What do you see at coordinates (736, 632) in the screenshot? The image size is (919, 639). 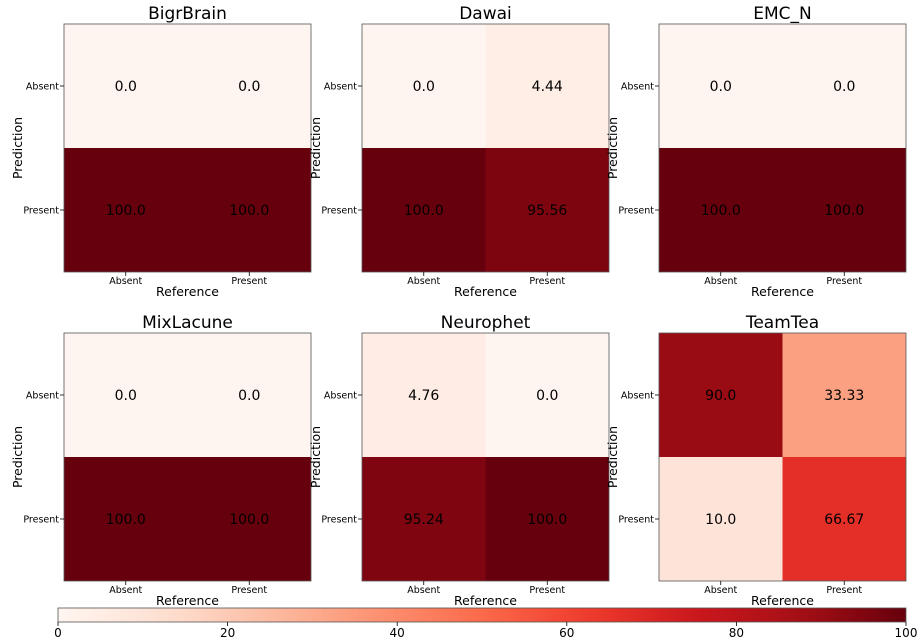 I see `colorbar-tick-label: 80` at bounding box center [736, 632].